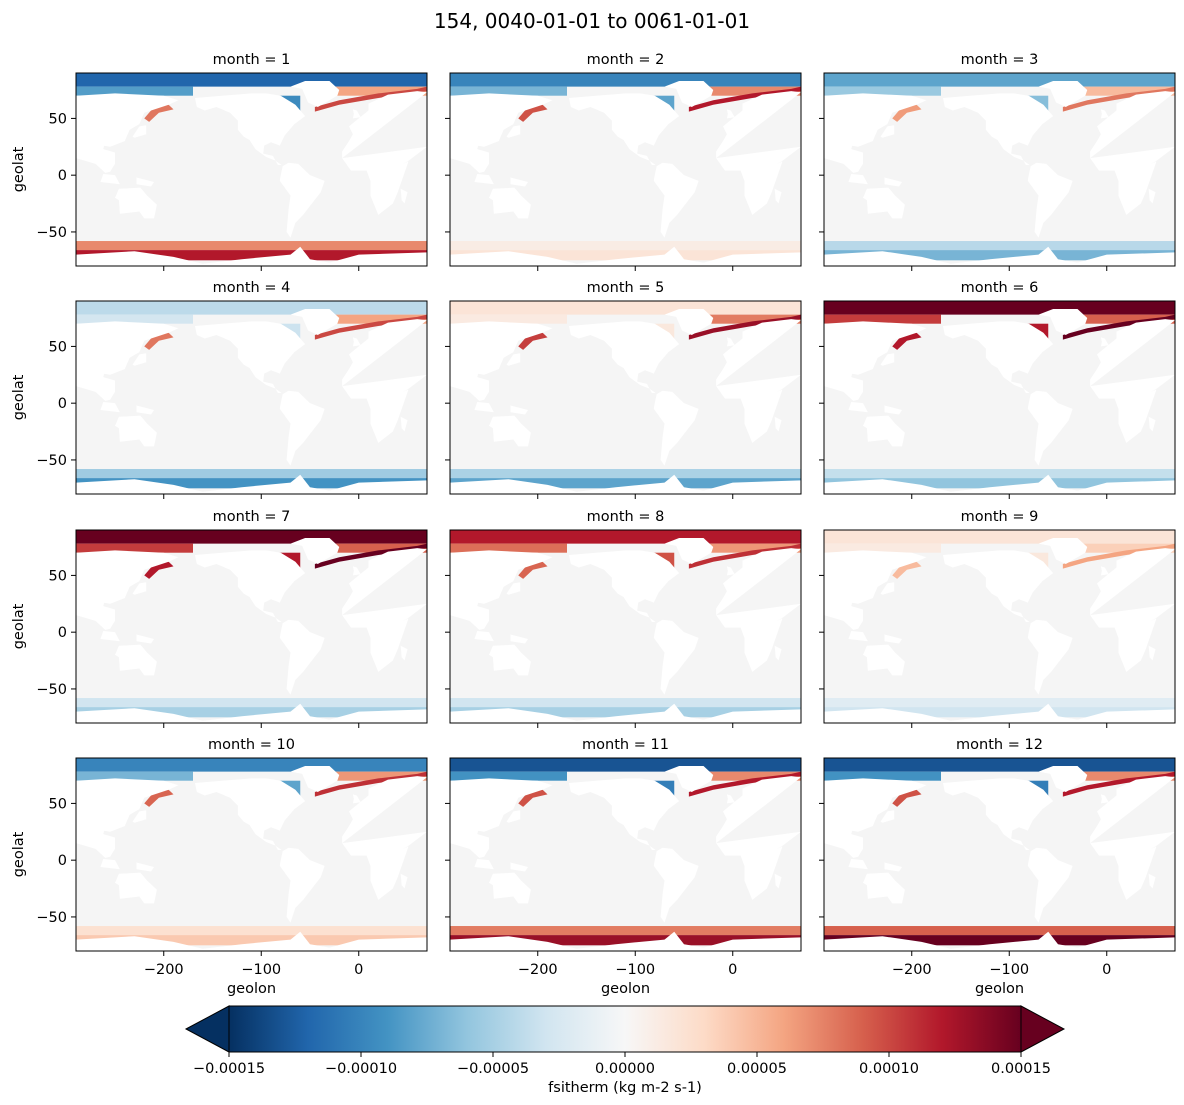 This screenshot has height=1105, width=1184. Describe the element at coordinates (493, 1069) in the screenshot. I see `colorbar-tick-label: −0.00005` at that location.